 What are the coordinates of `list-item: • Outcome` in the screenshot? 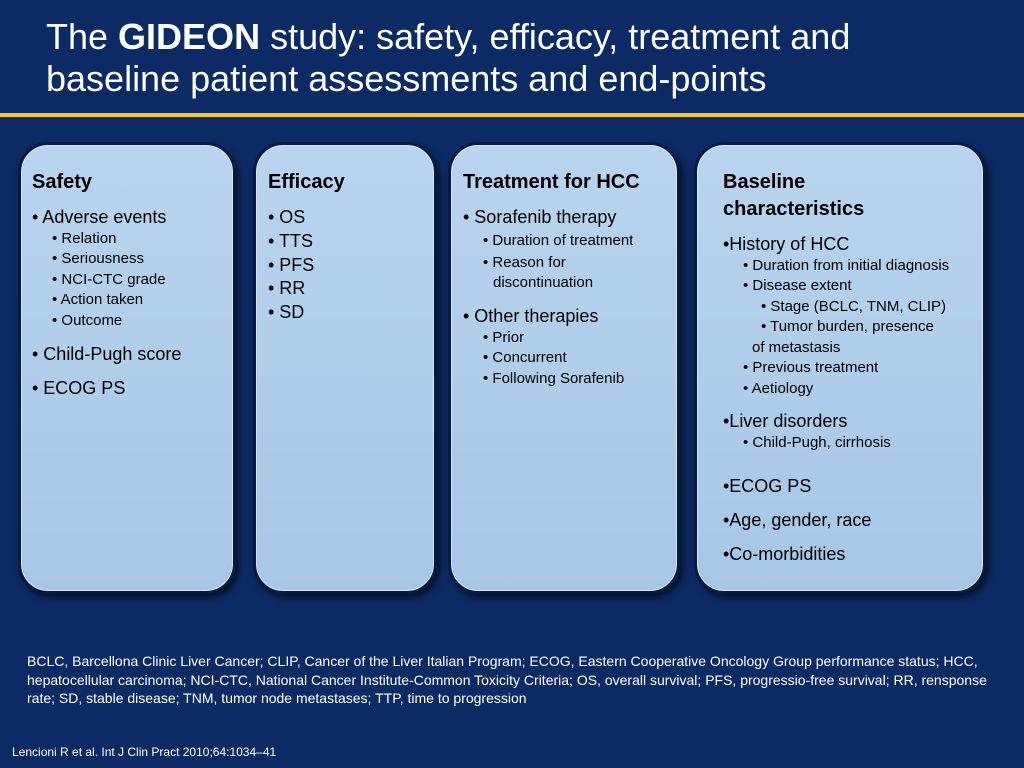 It's located at (87, 320).